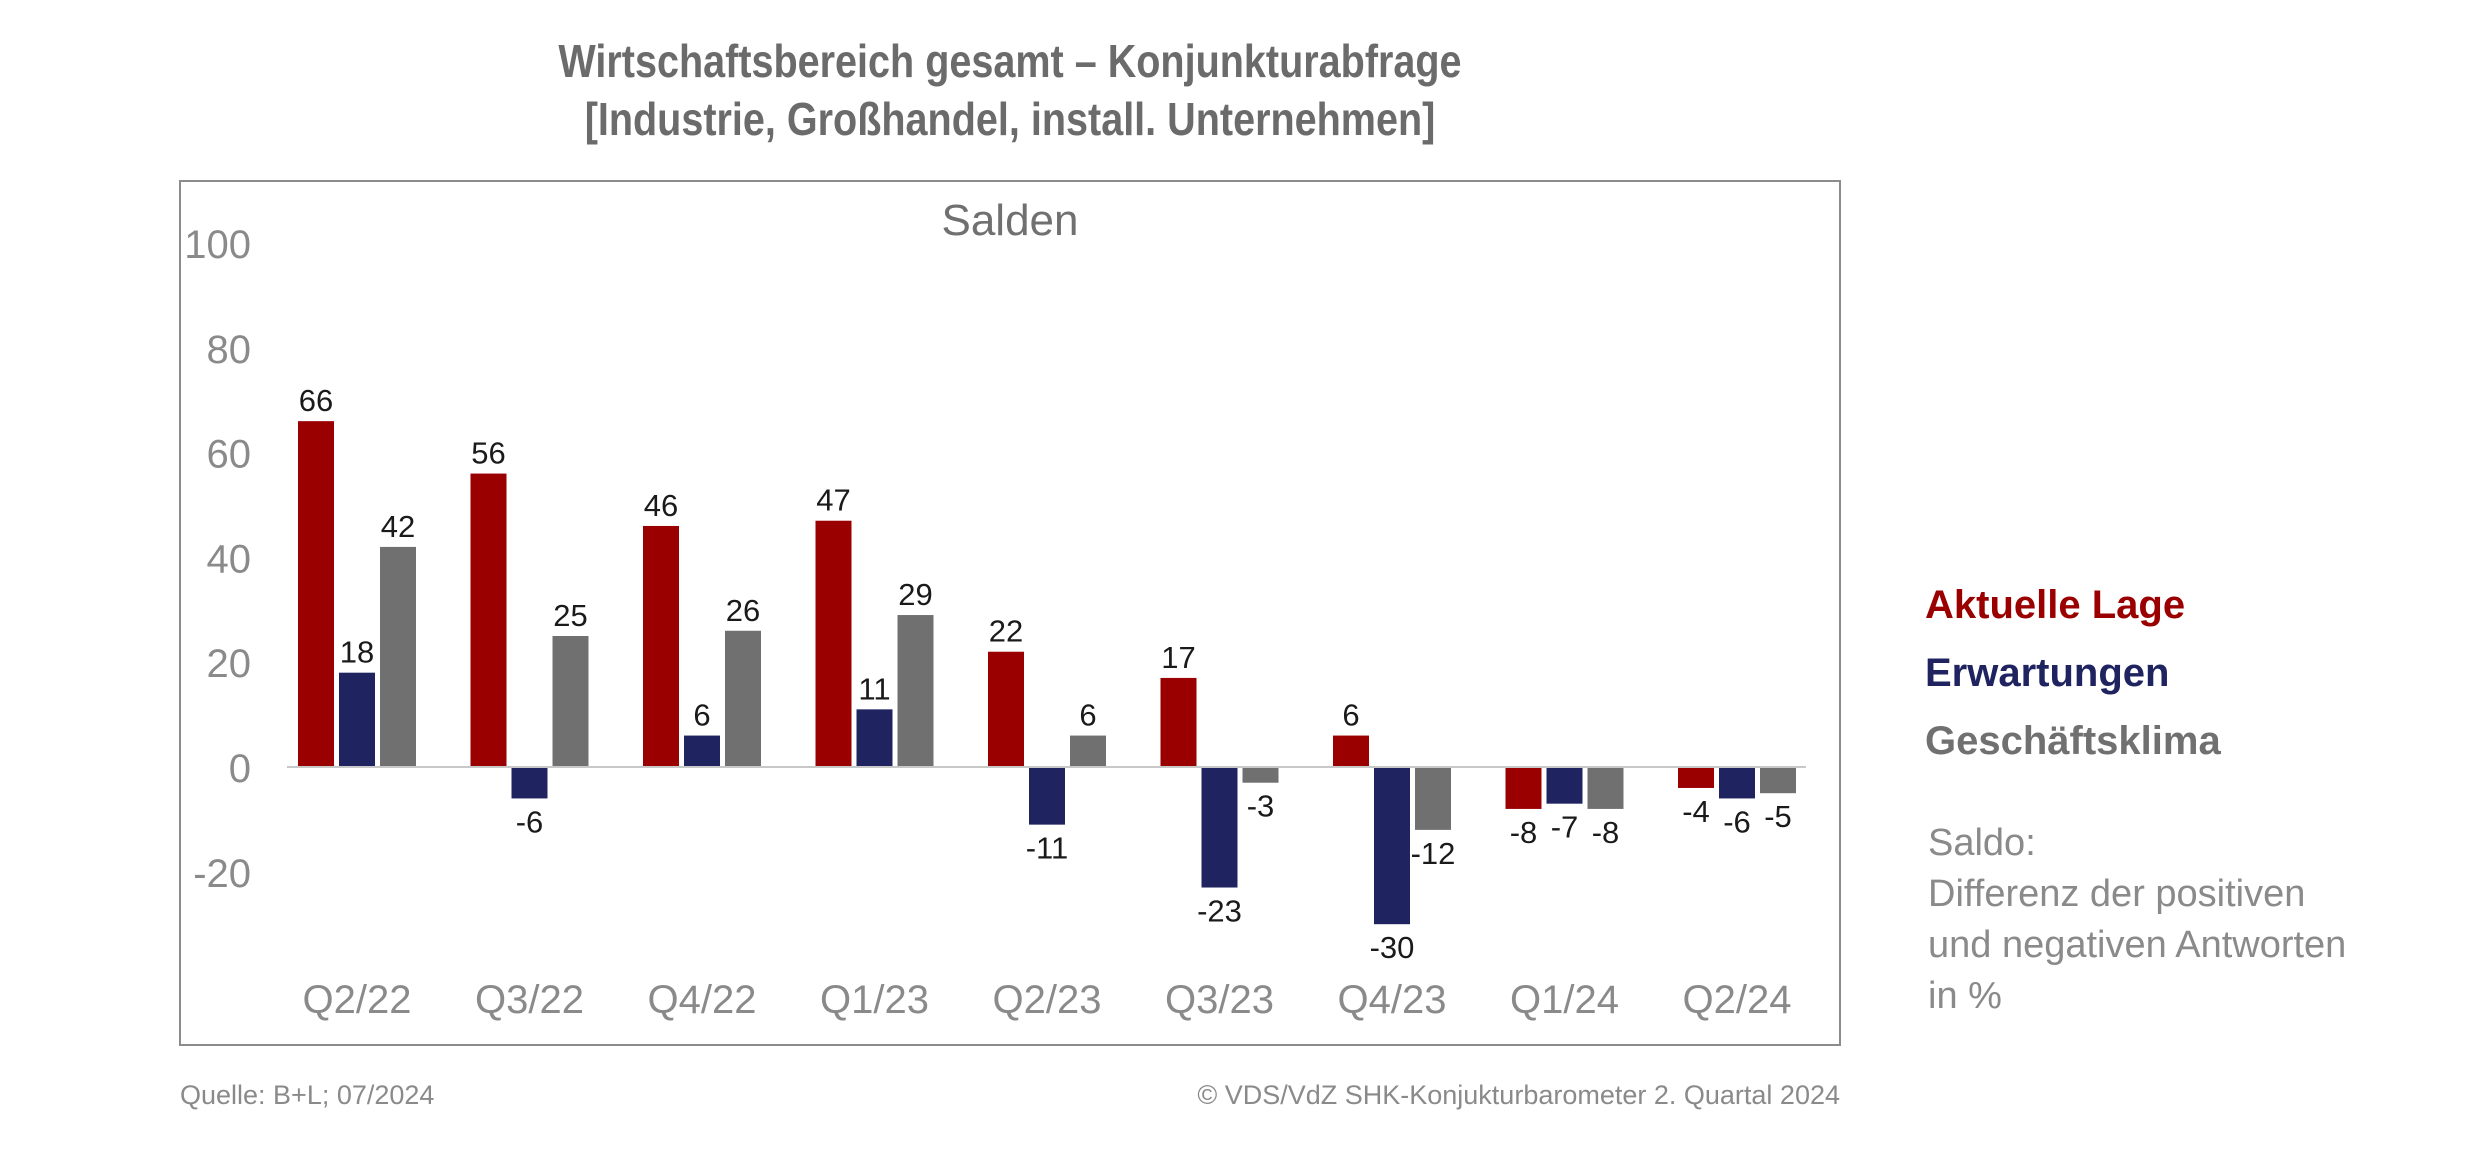 This screenshot has height=1169, width=2480. Describe the element at coordinates (1088, 751) in the screenshot. I see `bar-geschäftsklima-Q2-23` at that location.